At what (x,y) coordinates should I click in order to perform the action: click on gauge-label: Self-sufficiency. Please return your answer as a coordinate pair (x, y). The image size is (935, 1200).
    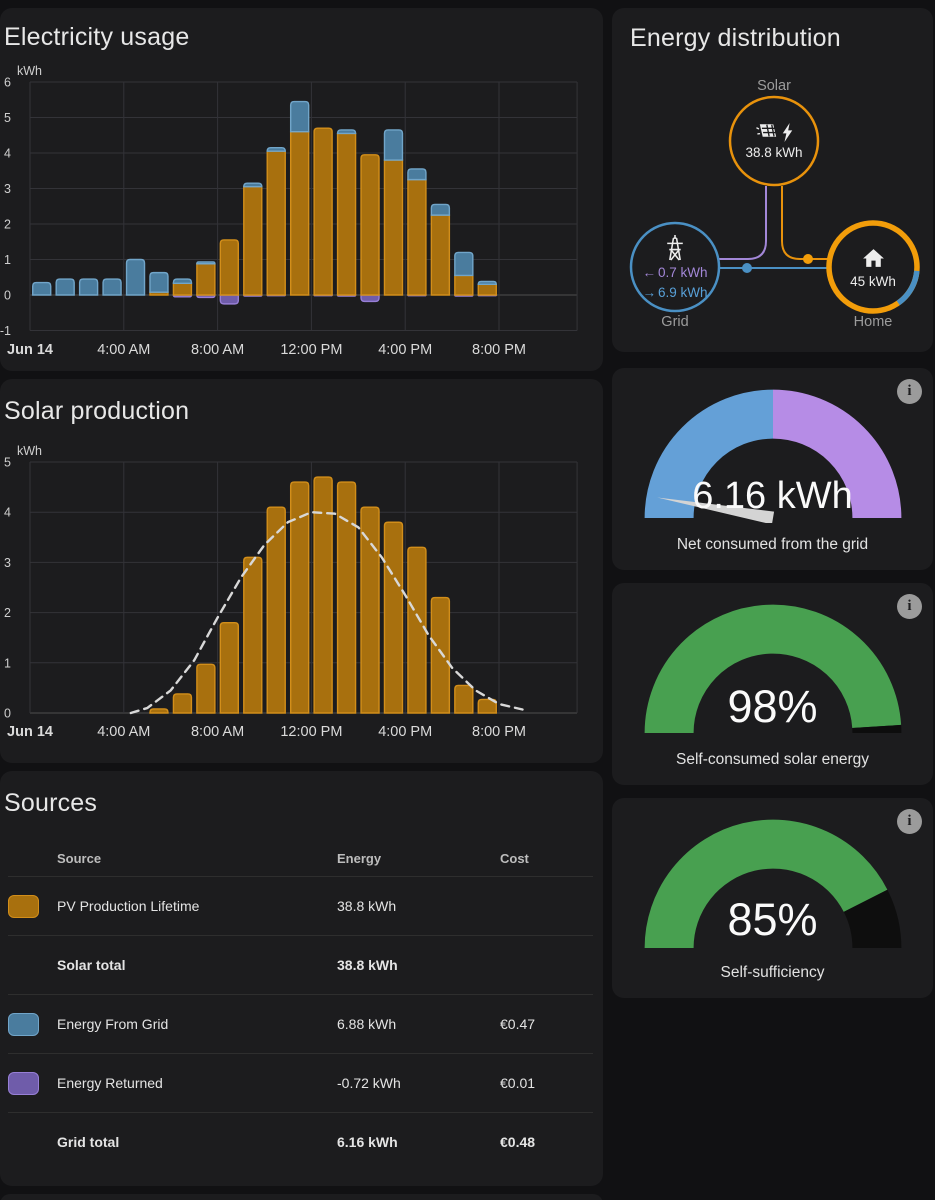
    Looking at the image, I should click on (772, 972).